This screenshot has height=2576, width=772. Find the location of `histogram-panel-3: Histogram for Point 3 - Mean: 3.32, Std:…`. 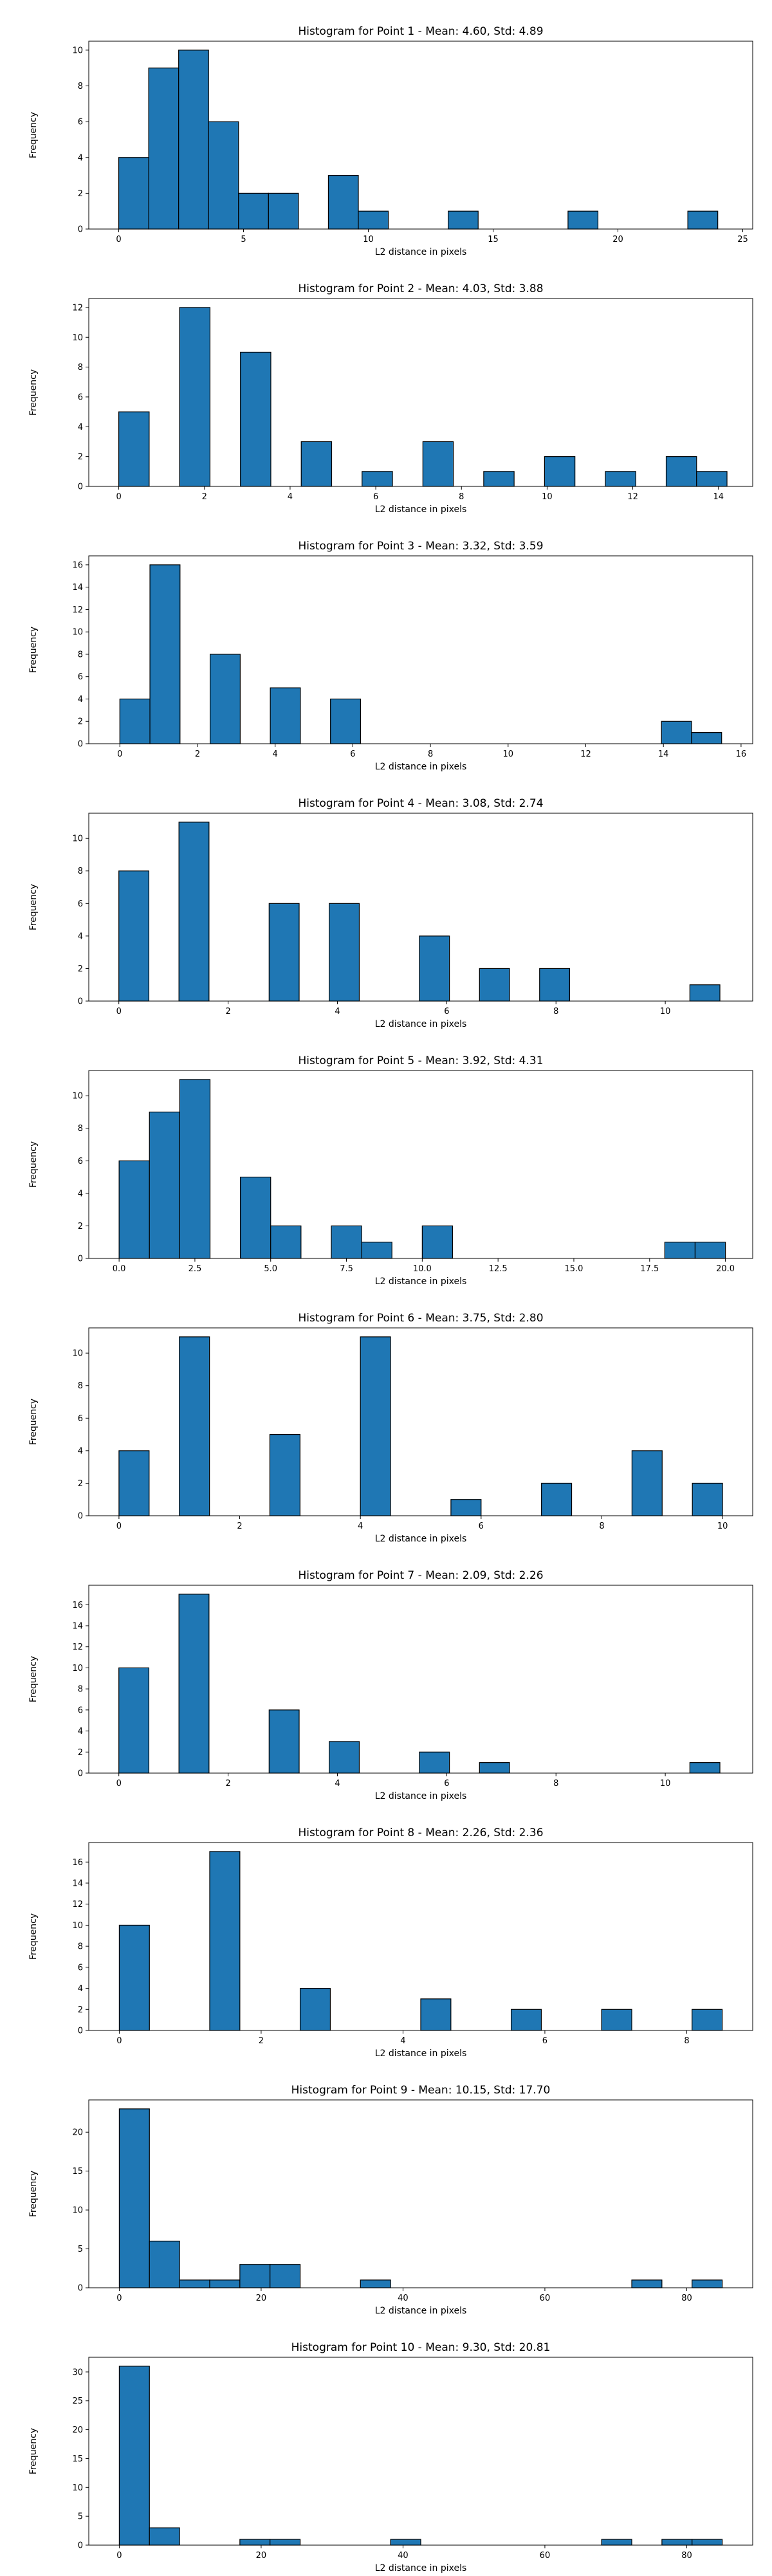

histogram-panel-3: Histogram for Point 3 - Mean: 3.32, Std:… is located at coordinates (390, 656).